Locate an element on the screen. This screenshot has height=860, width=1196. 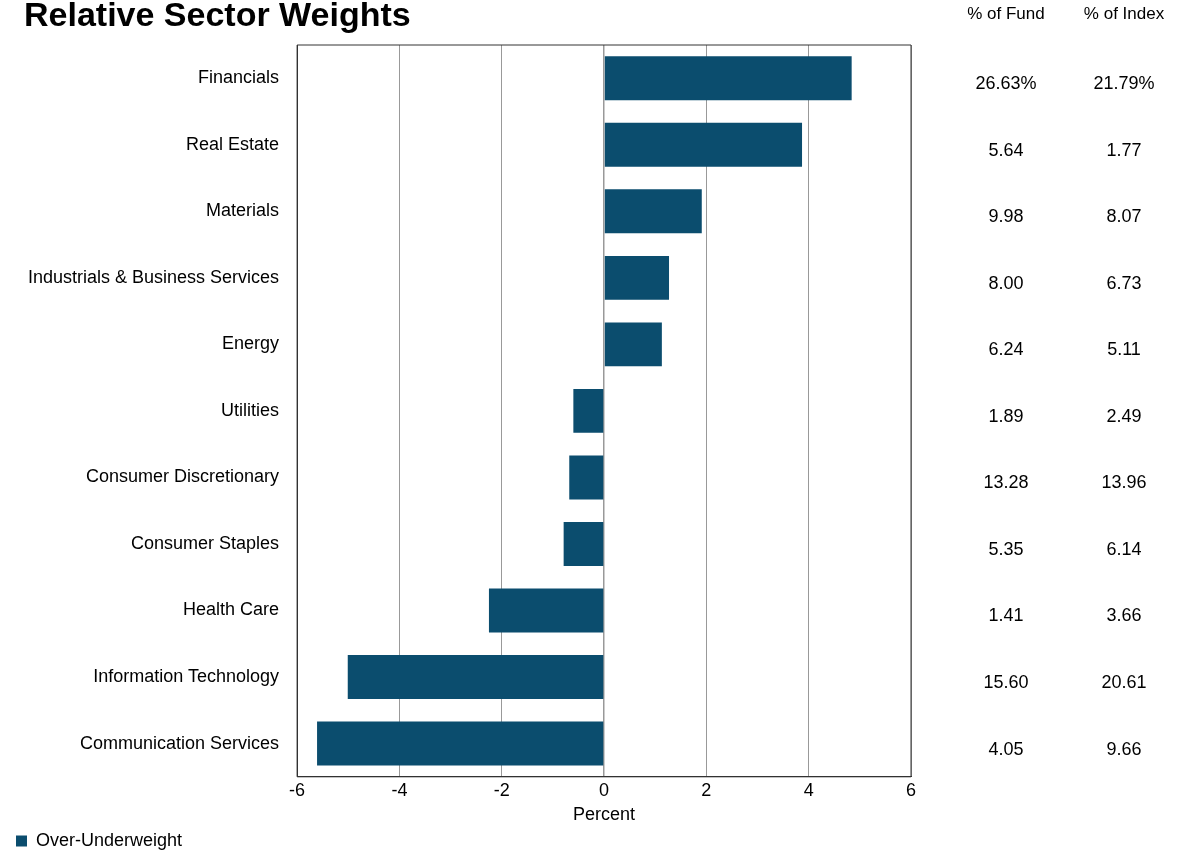
text: 5.11 is located at coordinates (1124, 349).